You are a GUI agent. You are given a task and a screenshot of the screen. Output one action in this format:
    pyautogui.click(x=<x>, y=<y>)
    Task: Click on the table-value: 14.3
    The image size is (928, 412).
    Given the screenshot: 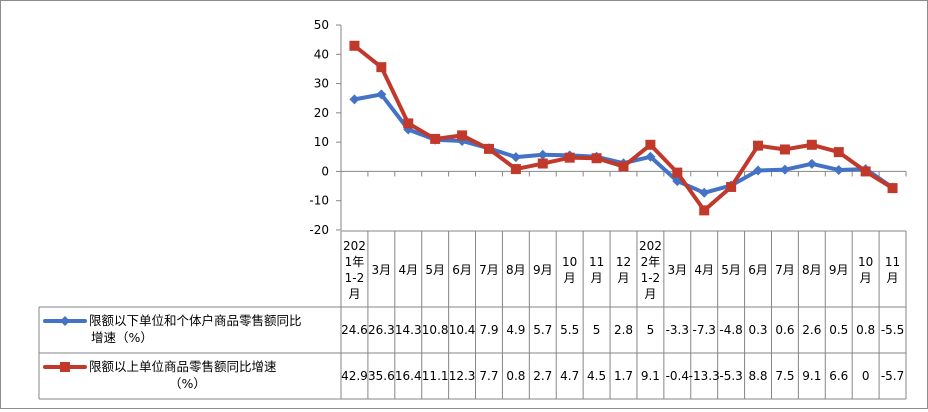 What is the action you would take?
    pyautogui.click(x=408, y=330)
    